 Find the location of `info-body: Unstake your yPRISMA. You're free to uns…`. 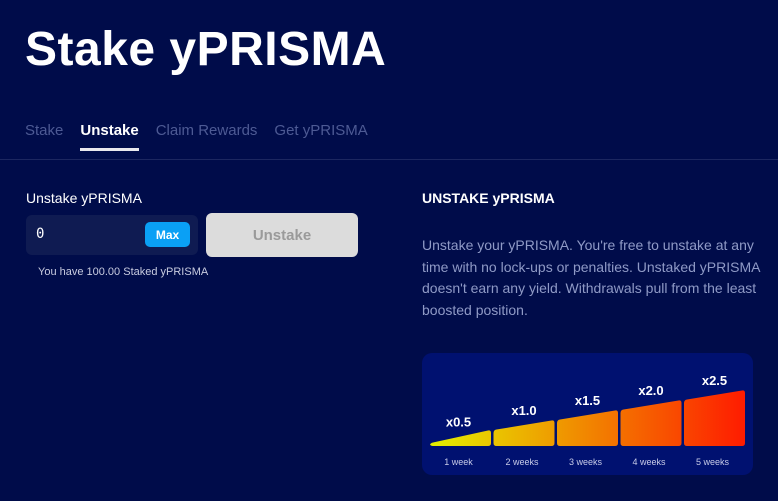

info-body: Unstake your yPRISMA. You're free to uns… is located at coordinates (591, 277).